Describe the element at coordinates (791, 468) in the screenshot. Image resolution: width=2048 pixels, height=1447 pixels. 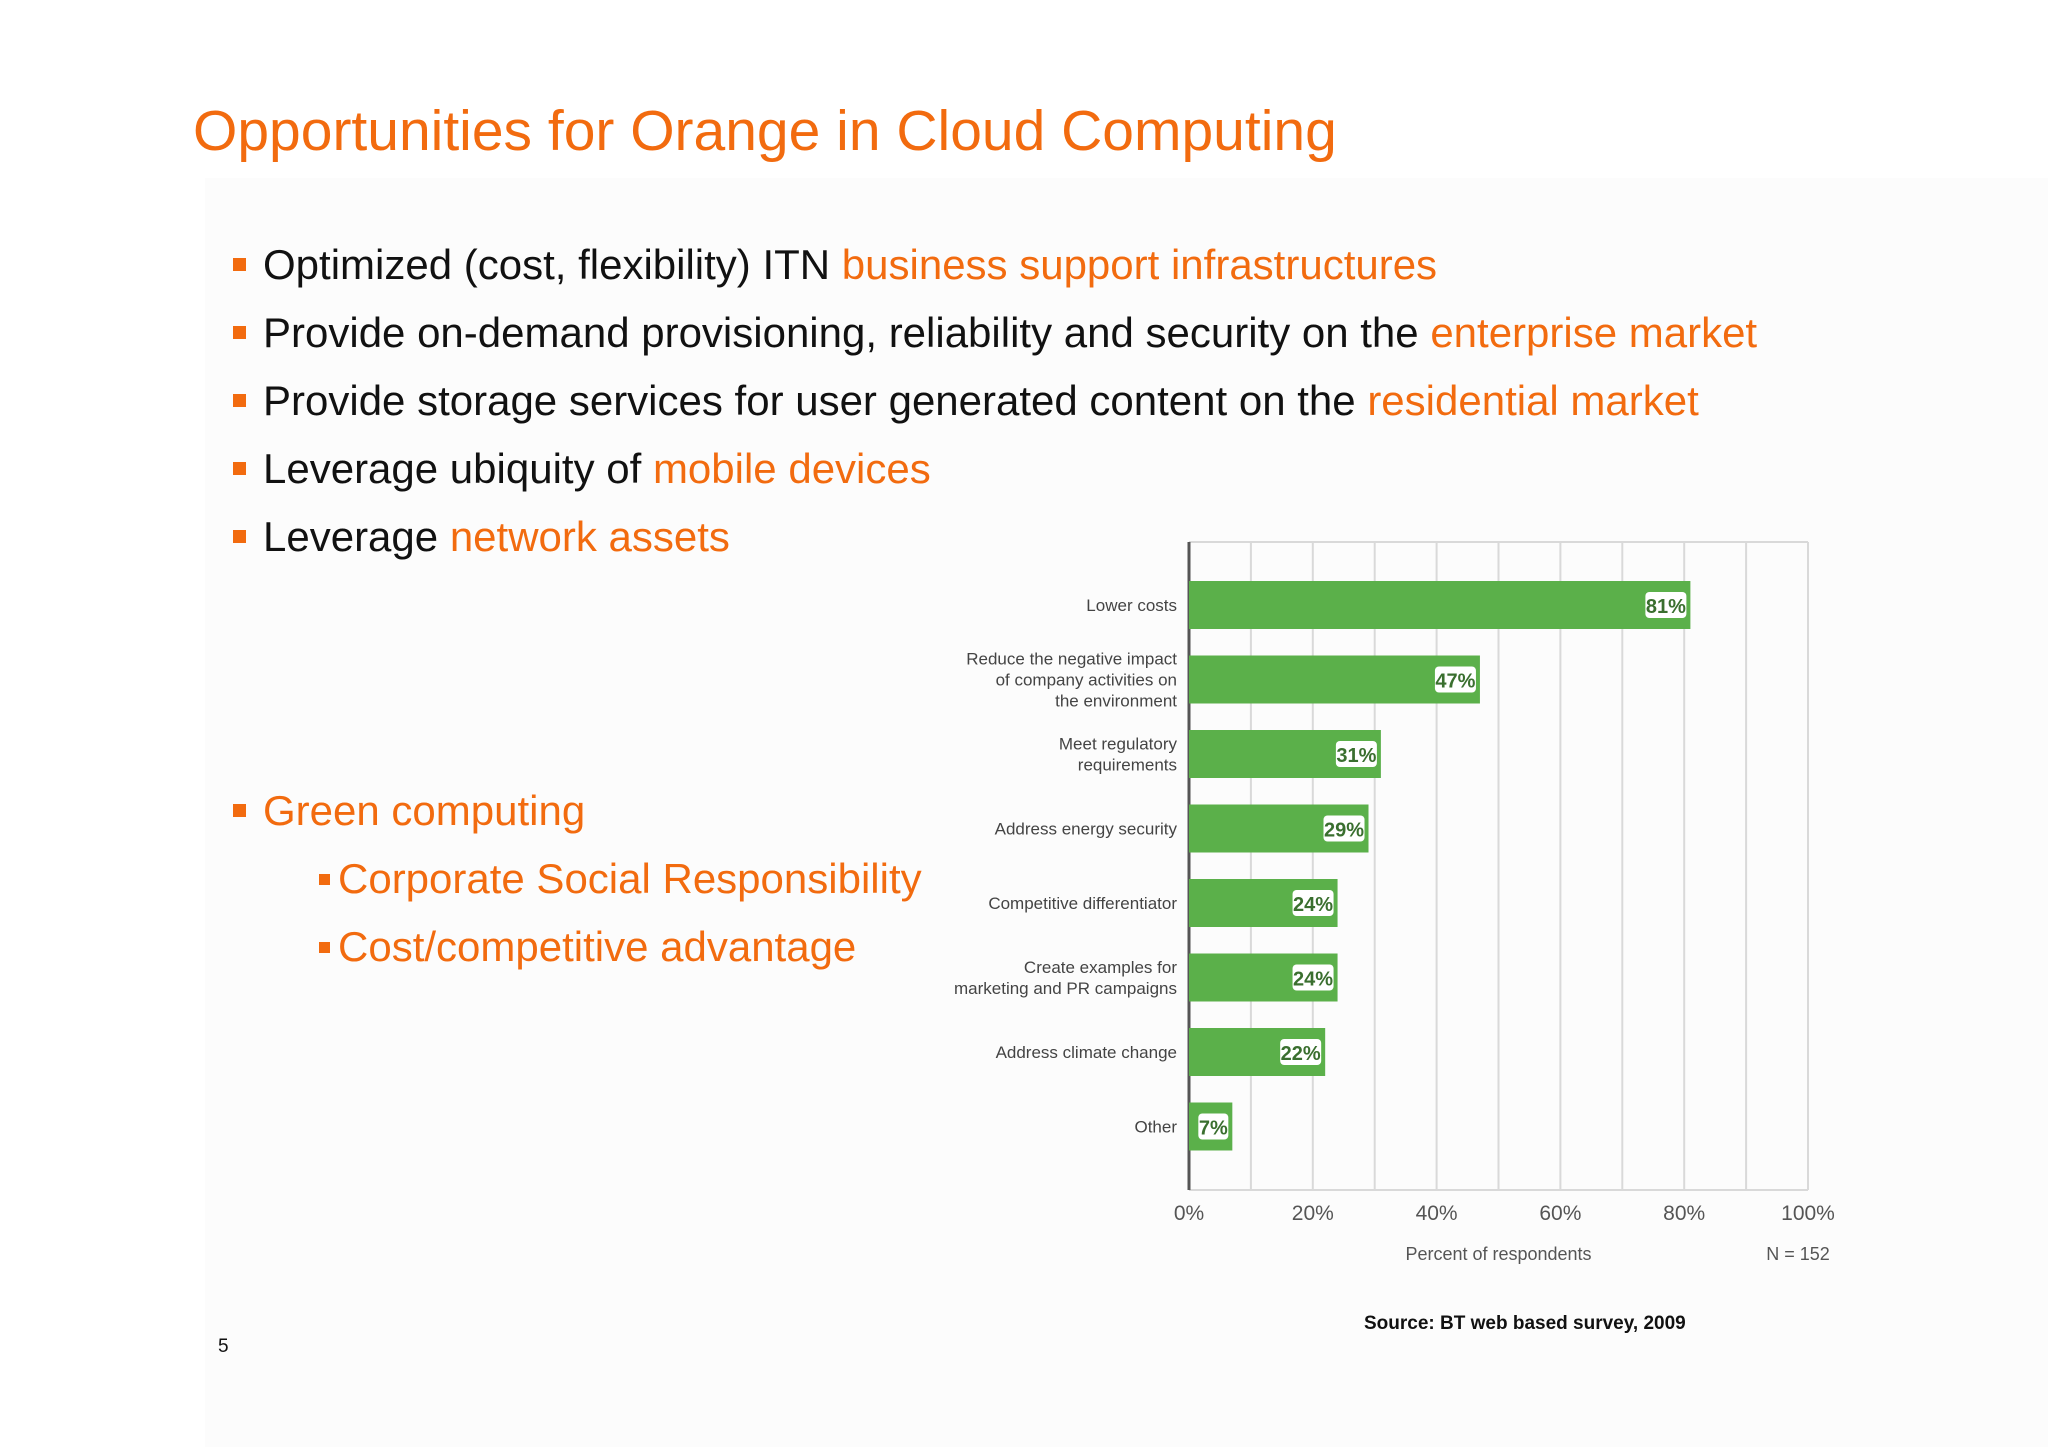
I see `bullet-highlight: mobile devices` at that location.